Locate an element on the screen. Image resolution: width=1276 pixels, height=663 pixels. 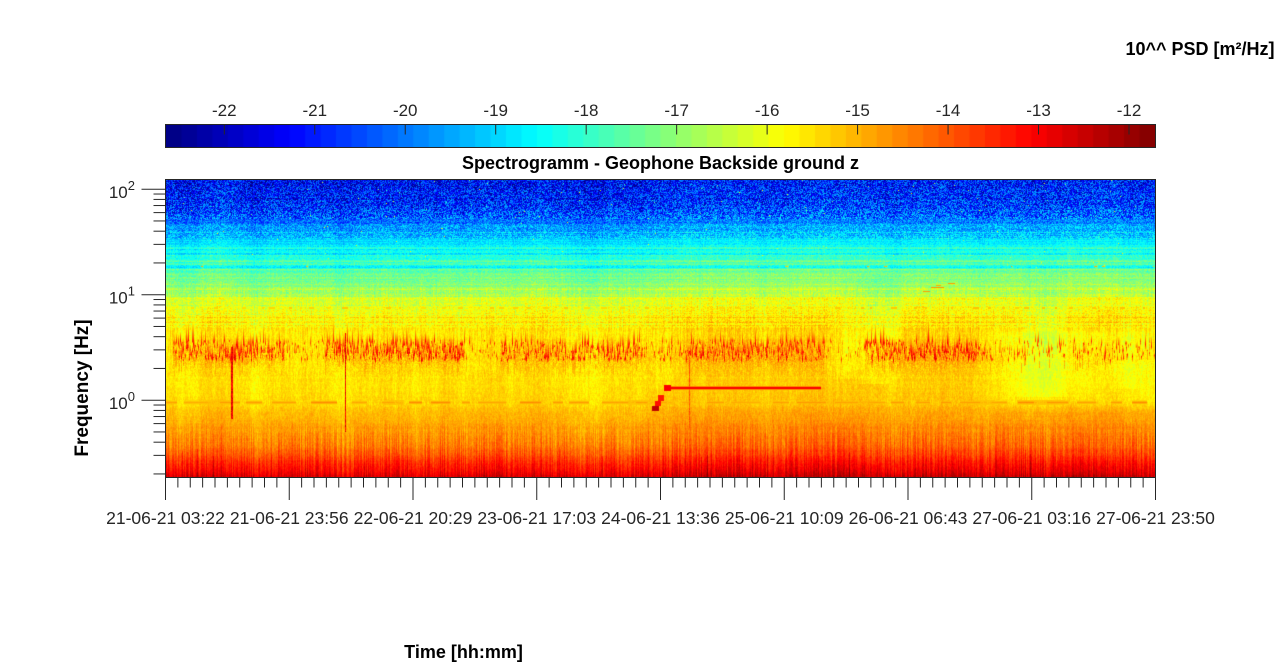
svg-text: 22-06-21 20:29 is located at coordinates (413, 518).